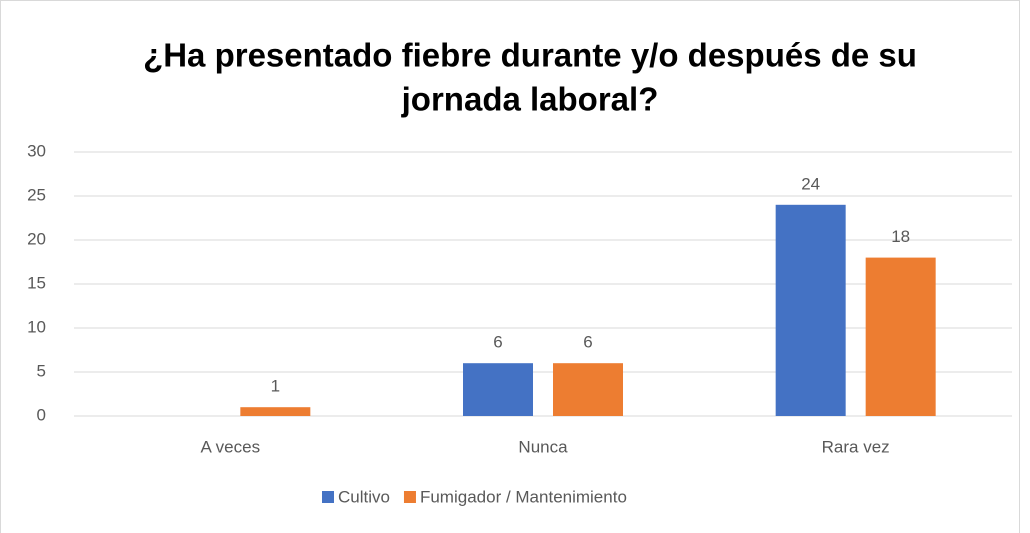 The width and height of the screenshot is (1030, 533). Describe the element at coordinates (523, 496) in the screenshot. I see `legend-label: Fumigador / Mantenimiento` at that location.